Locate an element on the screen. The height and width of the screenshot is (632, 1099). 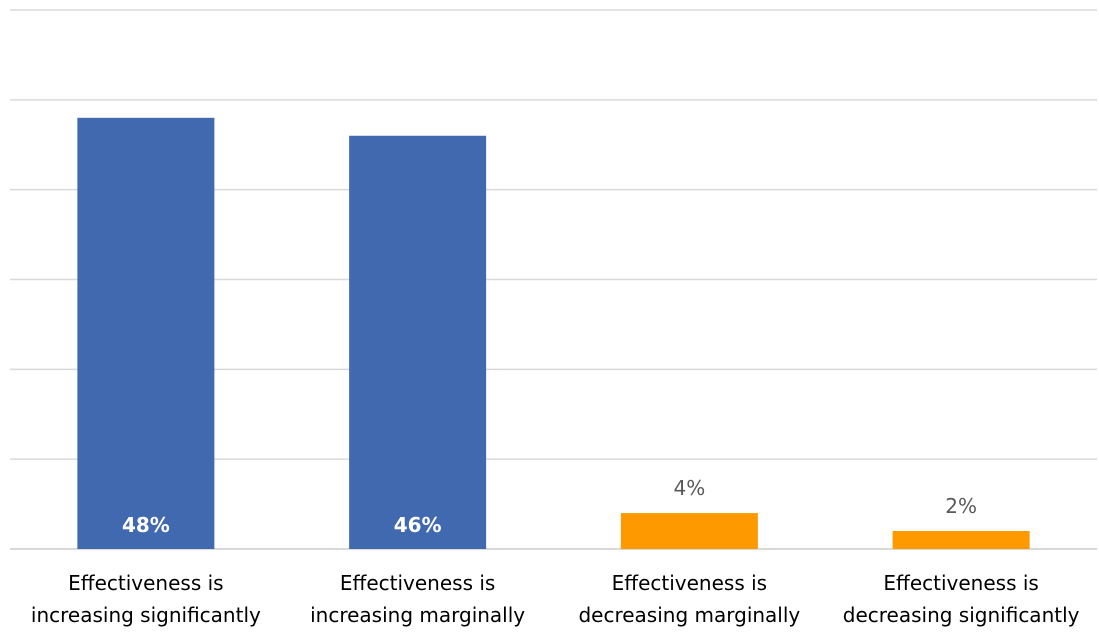
data-label-4: 2% is located at coordinates (961, 506).